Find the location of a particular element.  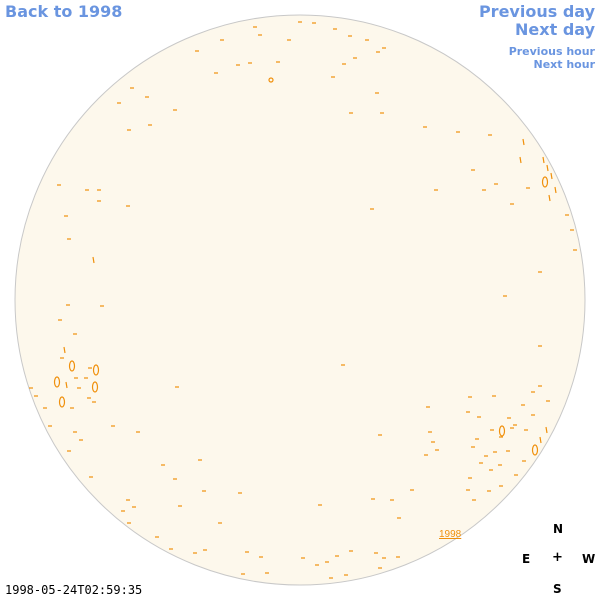

next-hour-link: Next hour is located at coordinates (564, 64).